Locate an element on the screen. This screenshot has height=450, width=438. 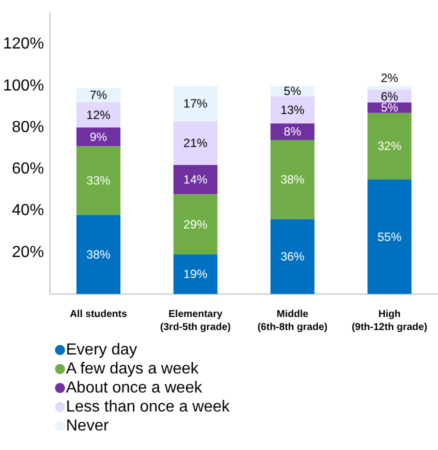
x-tick-label: Middle (6th-8th grade) is located at coordinates (292, 321).